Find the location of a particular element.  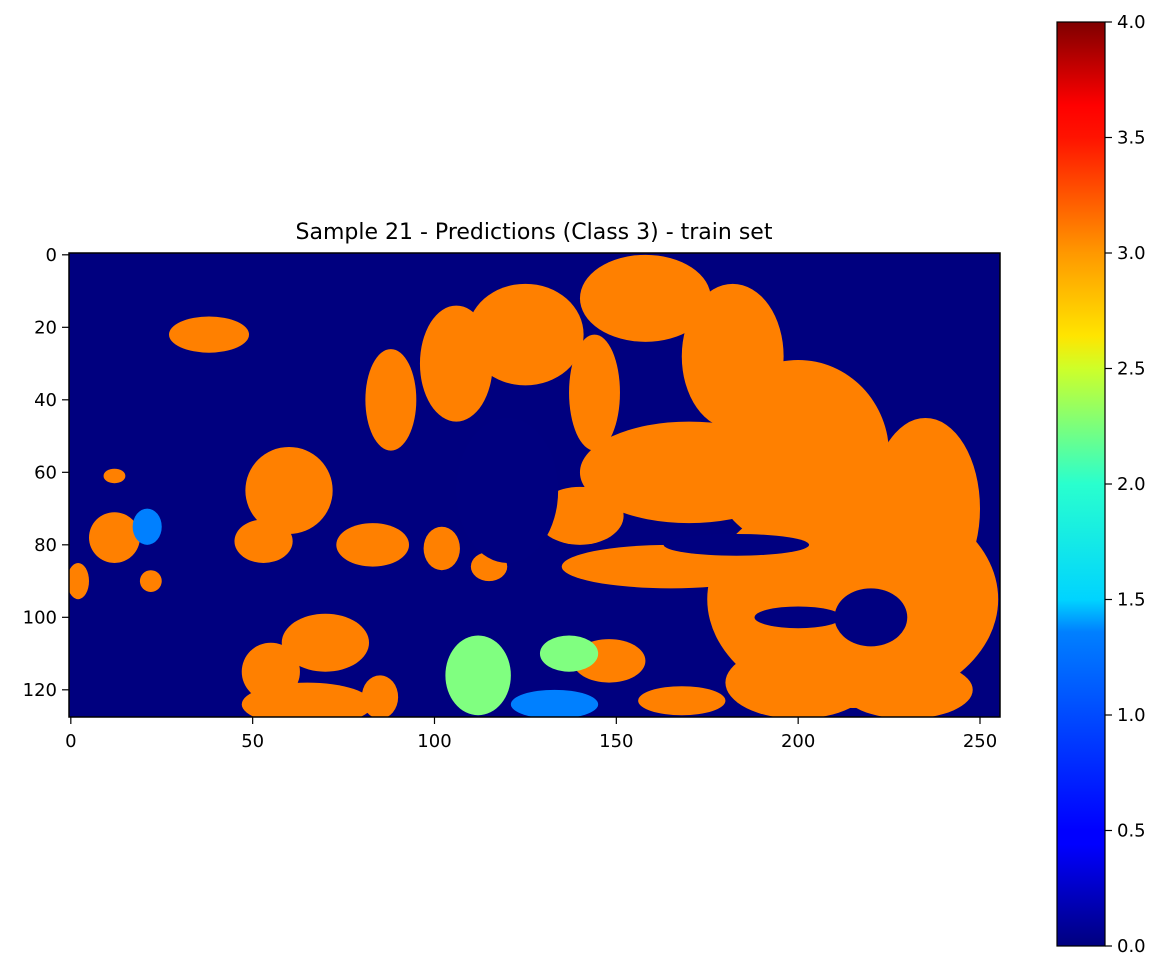

y-tick-label: 40 is located at coordinates (45, 400).